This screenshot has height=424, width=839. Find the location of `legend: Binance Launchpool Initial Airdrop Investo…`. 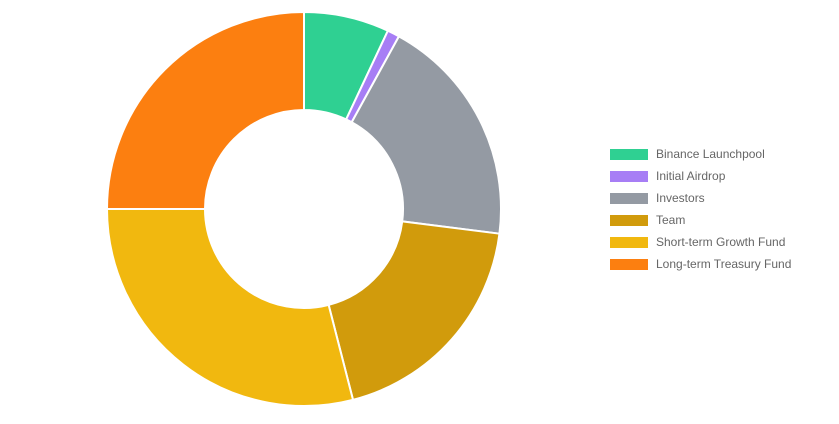

legend: Binance Launchpool Initial Airdrop Investo… is located at coordinates (700, 209).